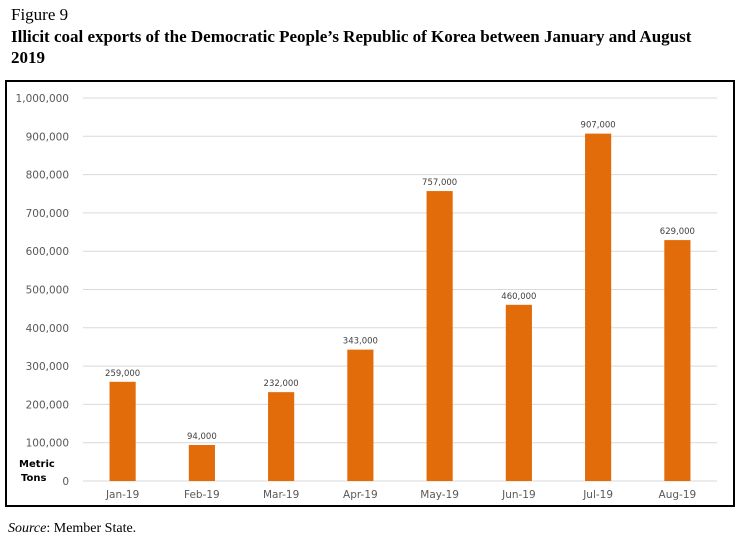  I want to click on data-label: 460,000, so click(518, 297).